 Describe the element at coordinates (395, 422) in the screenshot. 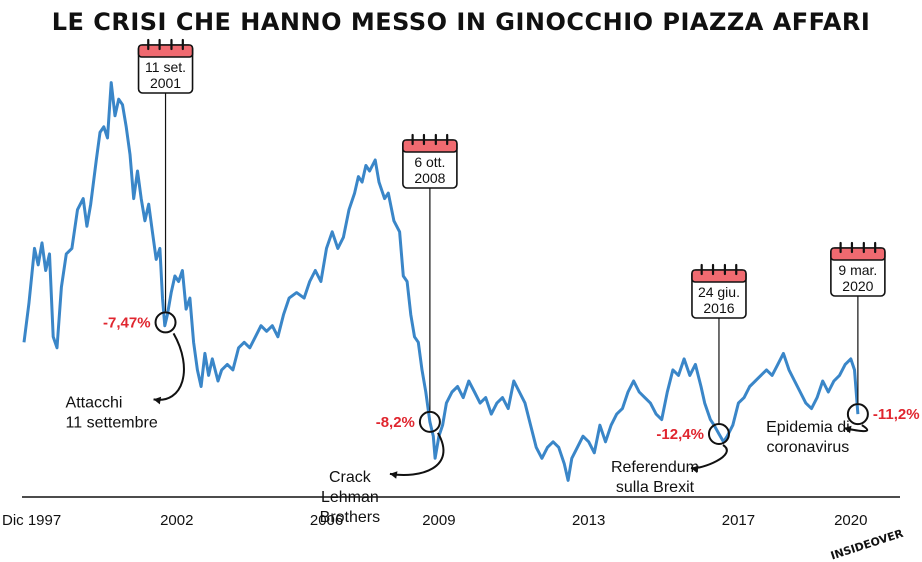

I see `percent-change: -8,2%` at that location.